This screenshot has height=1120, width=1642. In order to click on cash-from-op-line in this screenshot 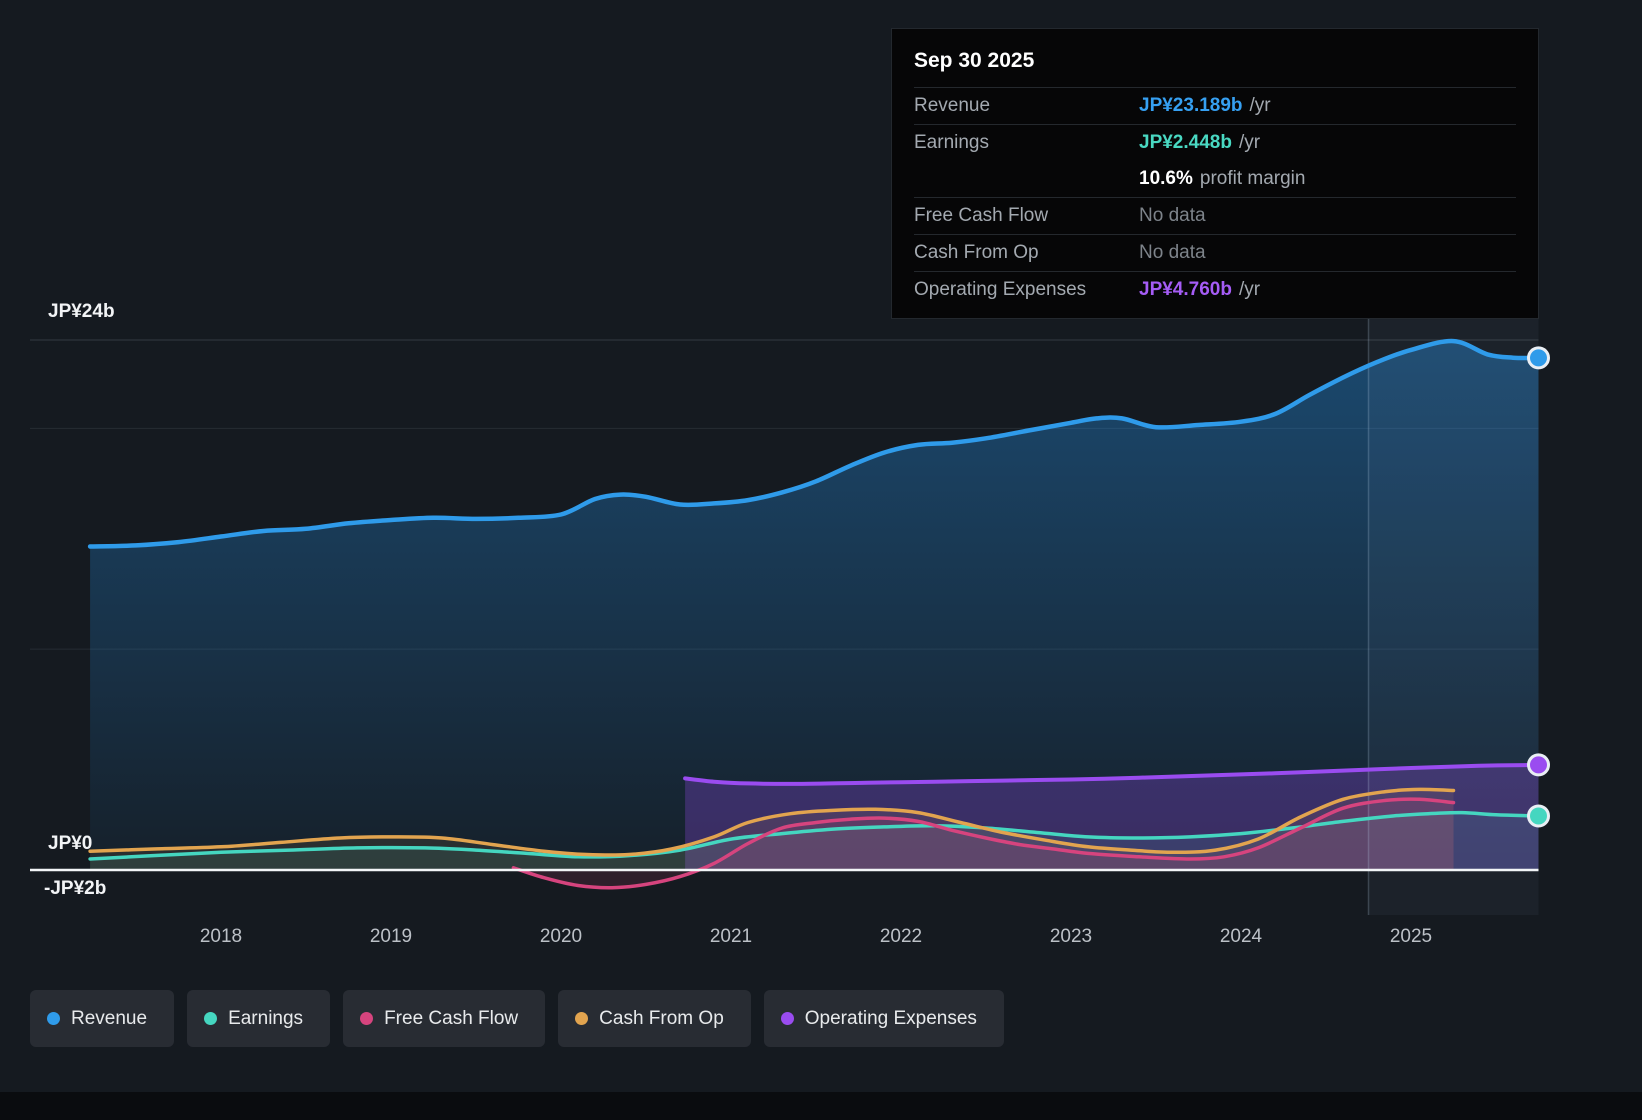, I will do `click(772, 822)`.